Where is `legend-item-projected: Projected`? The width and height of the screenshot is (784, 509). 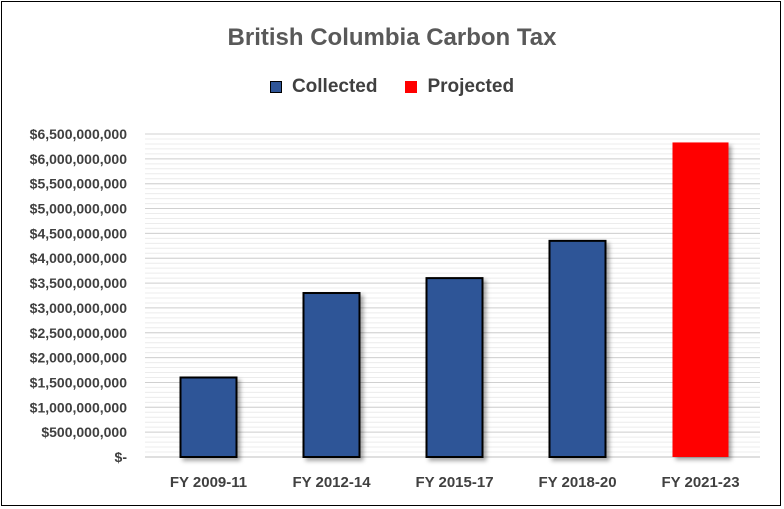 legend-item-projected: Projected is located at coordinates (459, 87).